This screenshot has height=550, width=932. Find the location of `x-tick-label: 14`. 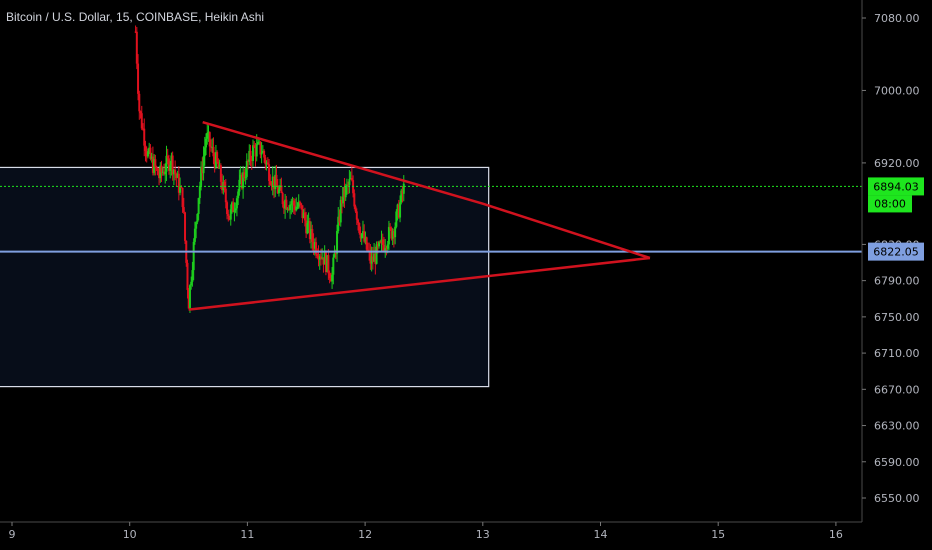

x-tick-label: 14 is located at coordinates (601, 534).